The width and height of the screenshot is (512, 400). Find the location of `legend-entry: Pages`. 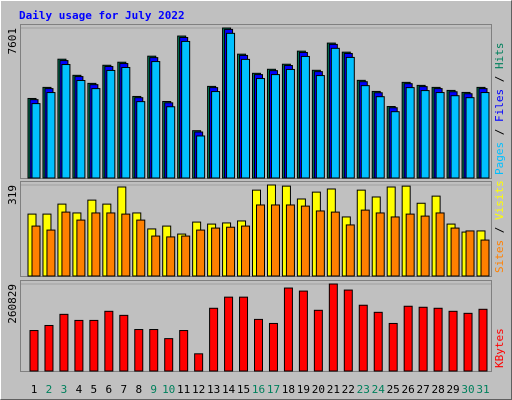

legend-entry: Pages is located at coordinates (499, 158).